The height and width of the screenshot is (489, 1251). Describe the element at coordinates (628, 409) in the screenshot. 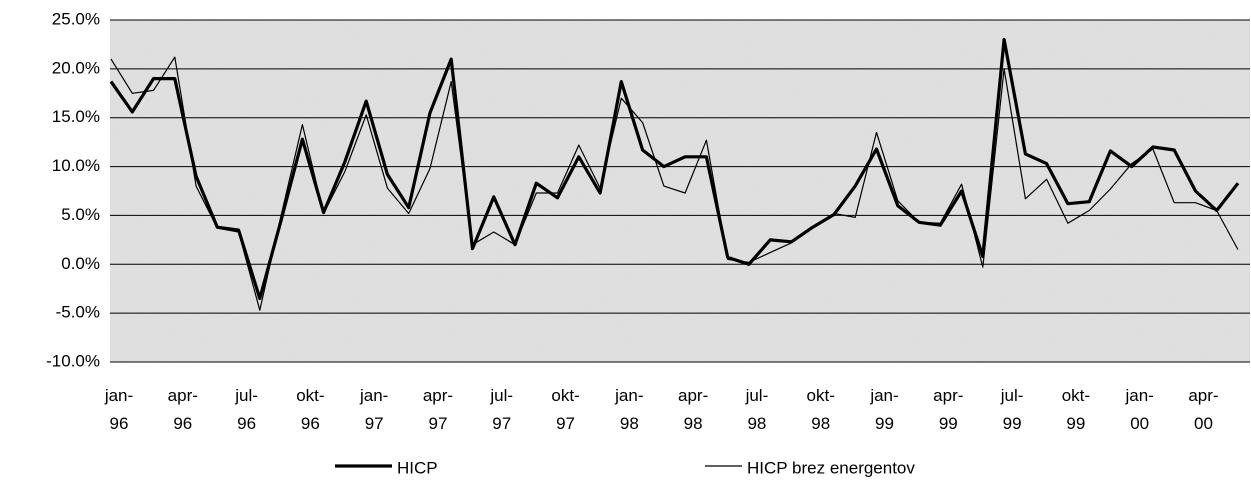

I see `x-tick-label: jan- 98` at that location.